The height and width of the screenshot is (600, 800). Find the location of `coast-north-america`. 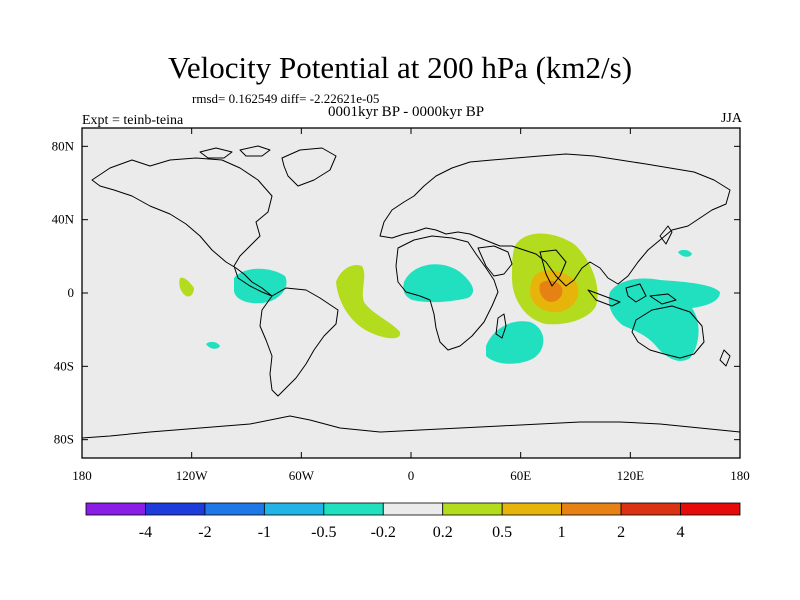

coast-north-america is located at coordinates (182, 227).